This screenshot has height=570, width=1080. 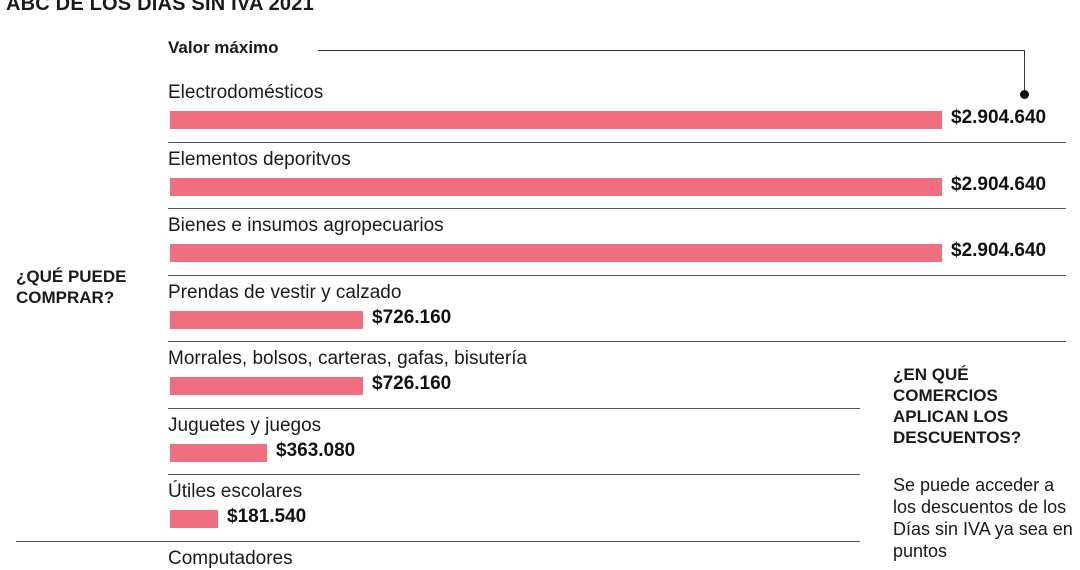 I want to click on page-title: ABC DE LOS DÍAS SIN IVA 2021, so click(x=160, y=7).